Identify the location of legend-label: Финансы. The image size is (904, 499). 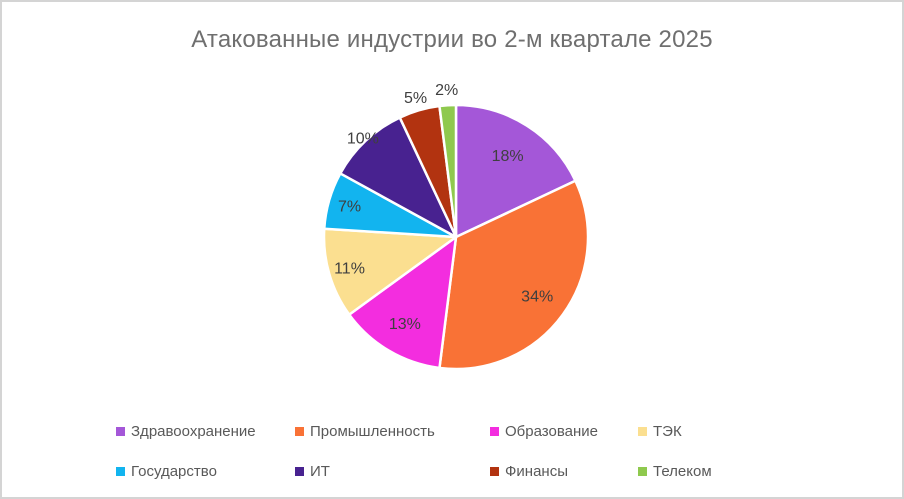
(536, 471).